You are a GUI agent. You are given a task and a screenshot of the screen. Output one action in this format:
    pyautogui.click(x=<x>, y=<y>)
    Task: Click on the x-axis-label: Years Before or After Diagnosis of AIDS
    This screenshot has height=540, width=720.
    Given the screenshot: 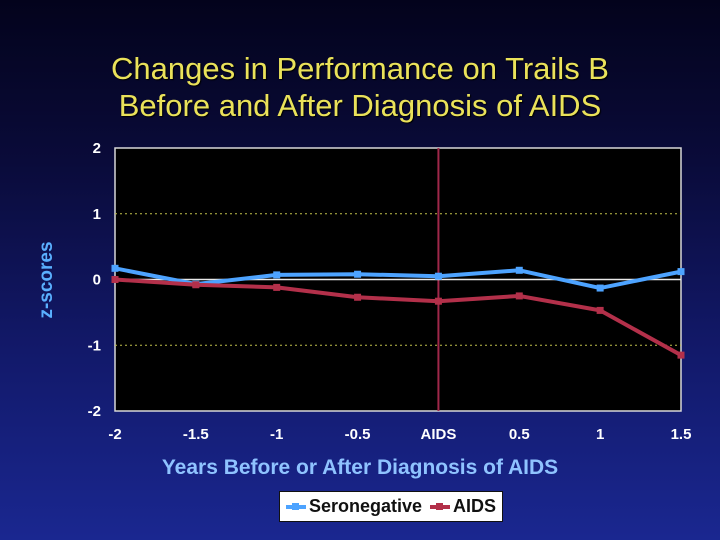 What is the action you would take?
    pyautogui.click(x=360, y=467)
    